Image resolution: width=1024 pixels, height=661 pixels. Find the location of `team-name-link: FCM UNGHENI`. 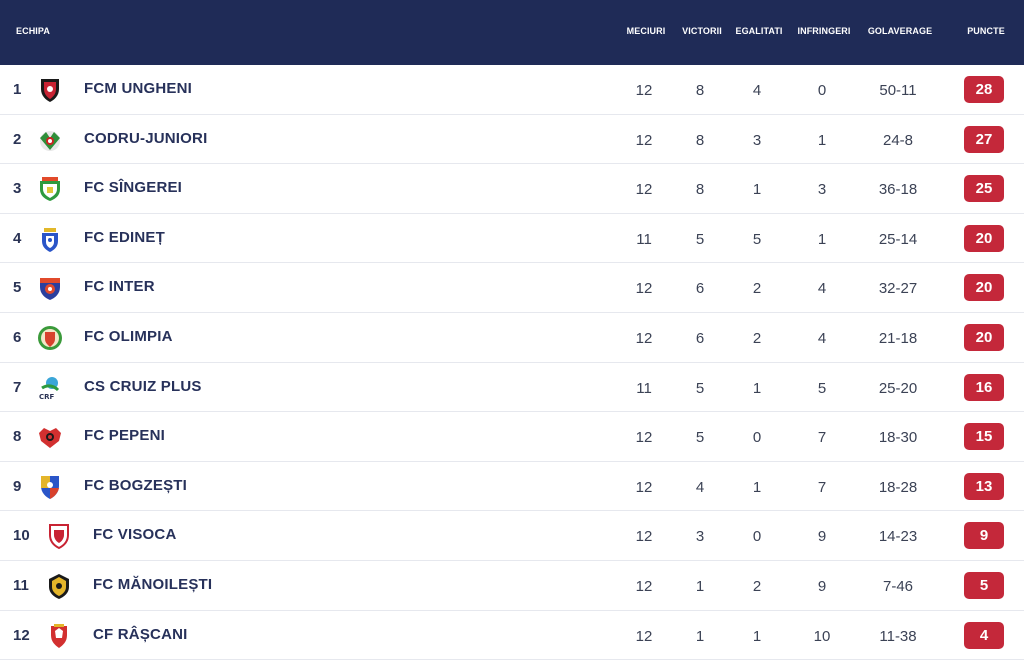

team-name-link: FCM UNGHENI is located at coordinates (138, 88).